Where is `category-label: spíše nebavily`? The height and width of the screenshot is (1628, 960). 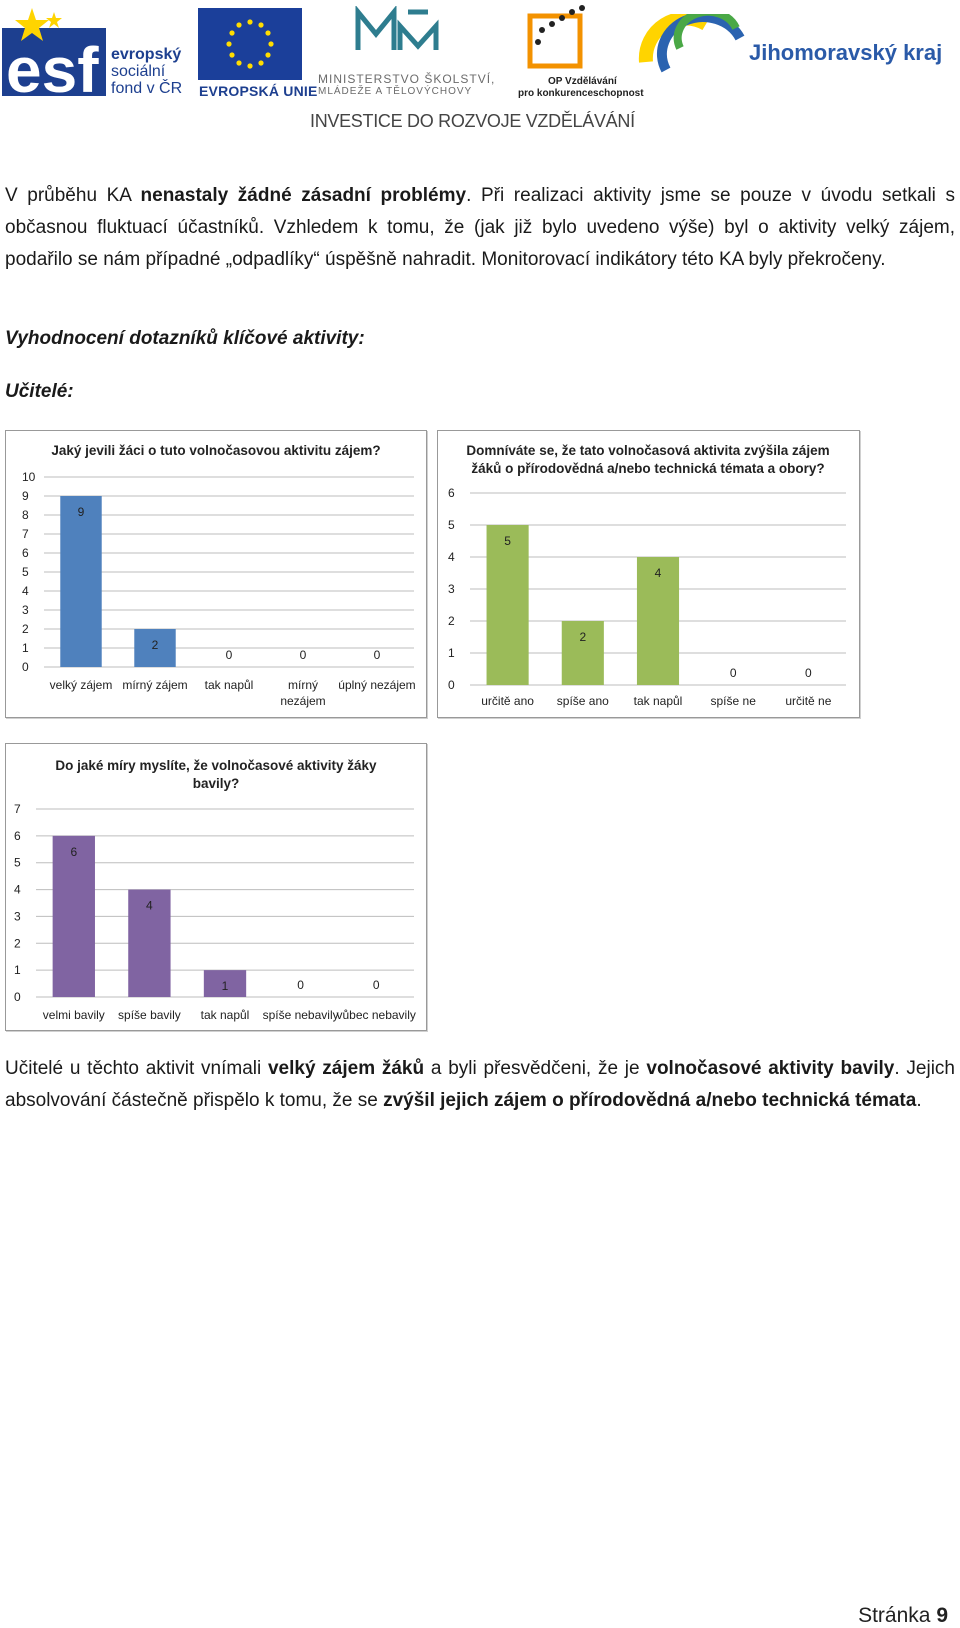
category-label: spíše nebavily is located at coordinates (301, 1015).